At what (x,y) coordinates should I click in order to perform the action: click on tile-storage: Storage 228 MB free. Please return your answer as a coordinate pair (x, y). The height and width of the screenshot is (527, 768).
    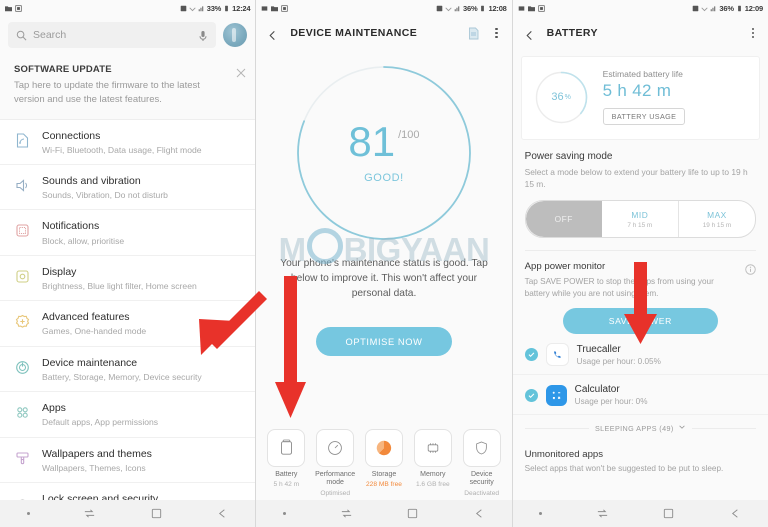
    Looking at the image, I should click on (384, 463).